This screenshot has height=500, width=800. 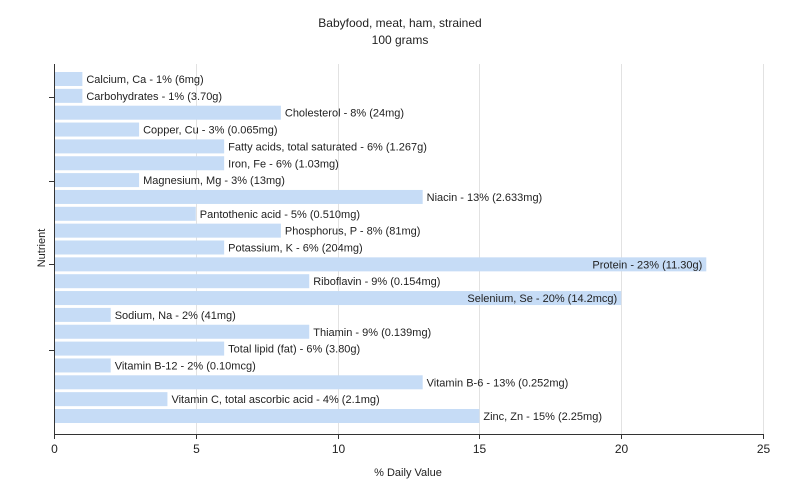 What do you see at coordinates (196, 449) in the screenshot?
I see `x-tick-label: 5` at bounding box center [196, 449].